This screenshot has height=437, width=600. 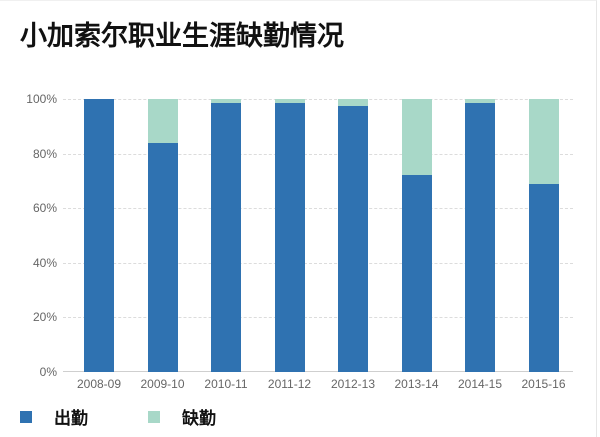 What do you see at coordinates (353, 384) in the screenshot?
I see `x-tick-label: 2012-13` at bounding box center [353, 384].